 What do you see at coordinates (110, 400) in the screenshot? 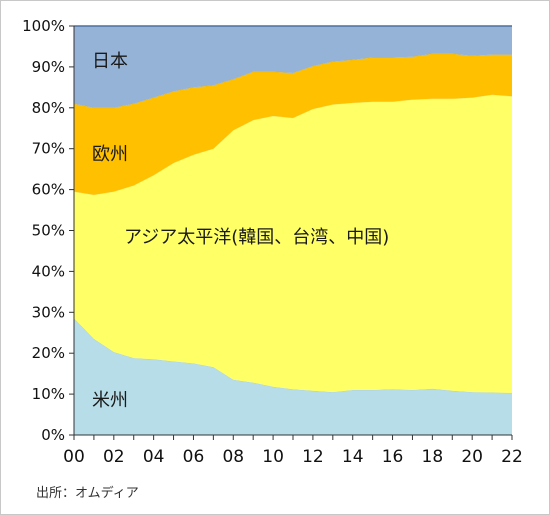
I see `label-americas: 米州` at bounding box center [110, 400].